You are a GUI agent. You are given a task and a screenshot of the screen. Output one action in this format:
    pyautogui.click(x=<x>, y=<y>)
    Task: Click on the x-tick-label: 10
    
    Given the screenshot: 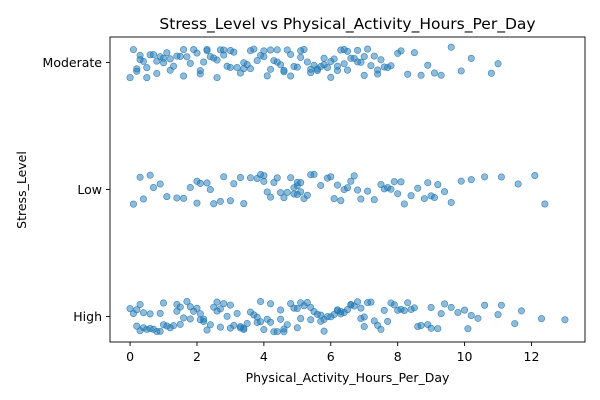 What is the action you would take?
    pyautogui.click(x=465, y=356)
    